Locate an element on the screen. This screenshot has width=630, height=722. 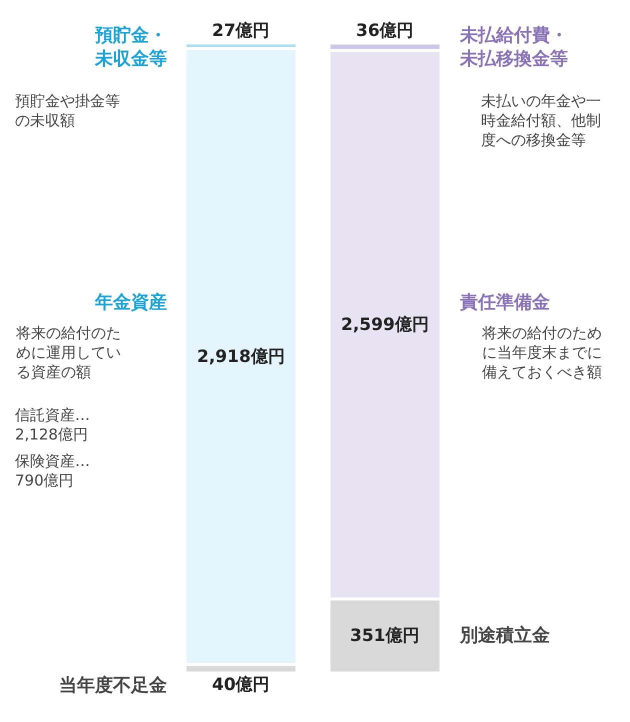
text: 将来の給付のために運用している資産の額 is located at coordinates (68, 352).